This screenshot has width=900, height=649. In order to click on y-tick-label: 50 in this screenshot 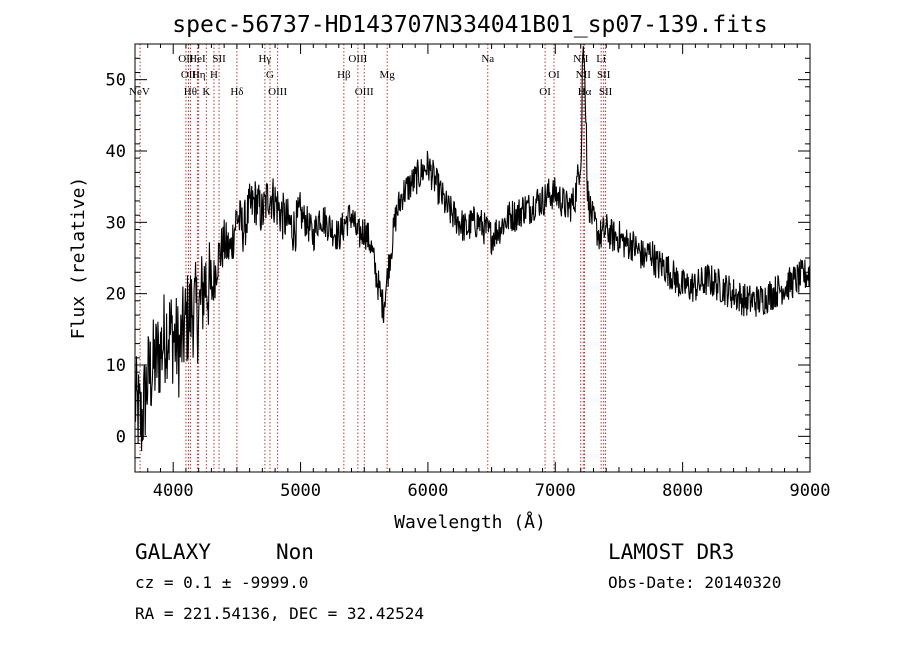, I will do `click(116, 81)`.